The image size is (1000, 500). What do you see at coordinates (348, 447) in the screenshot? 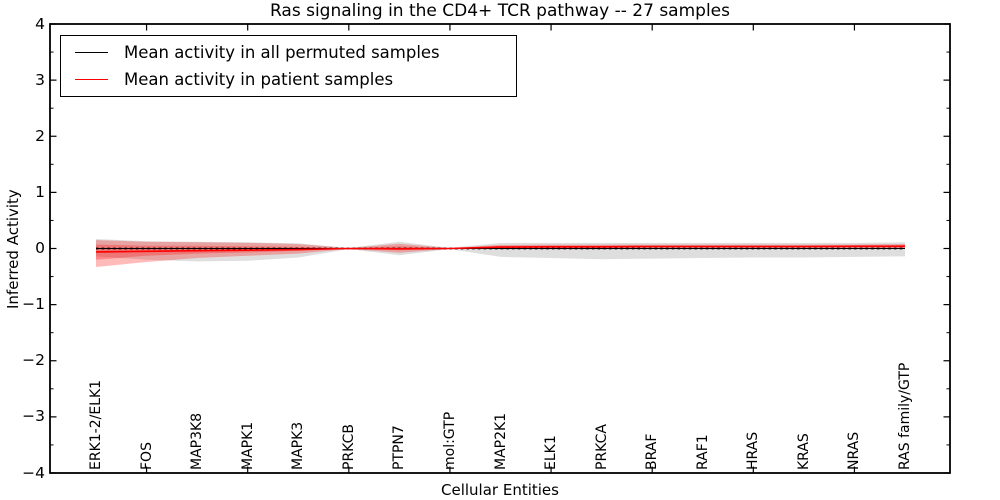
I see `x-tick-label: PRKCB` at bounding box center [348, 447].